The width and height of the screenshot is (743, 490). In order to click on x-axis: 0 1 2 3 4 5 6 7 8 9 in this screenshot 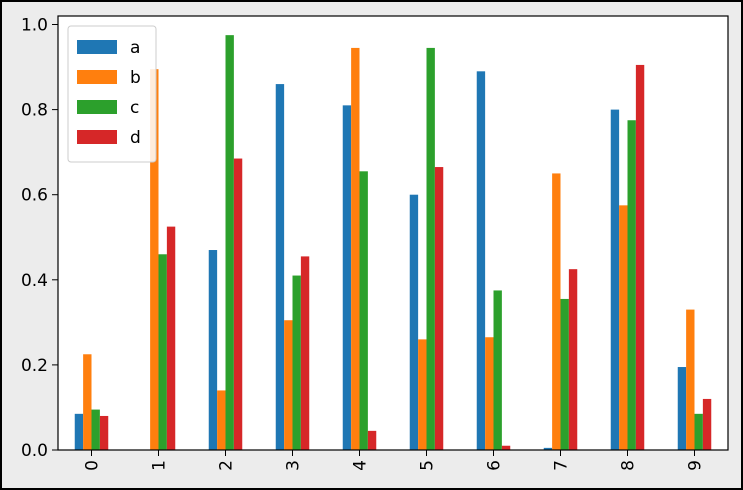, I will do `click(394, 460)`.